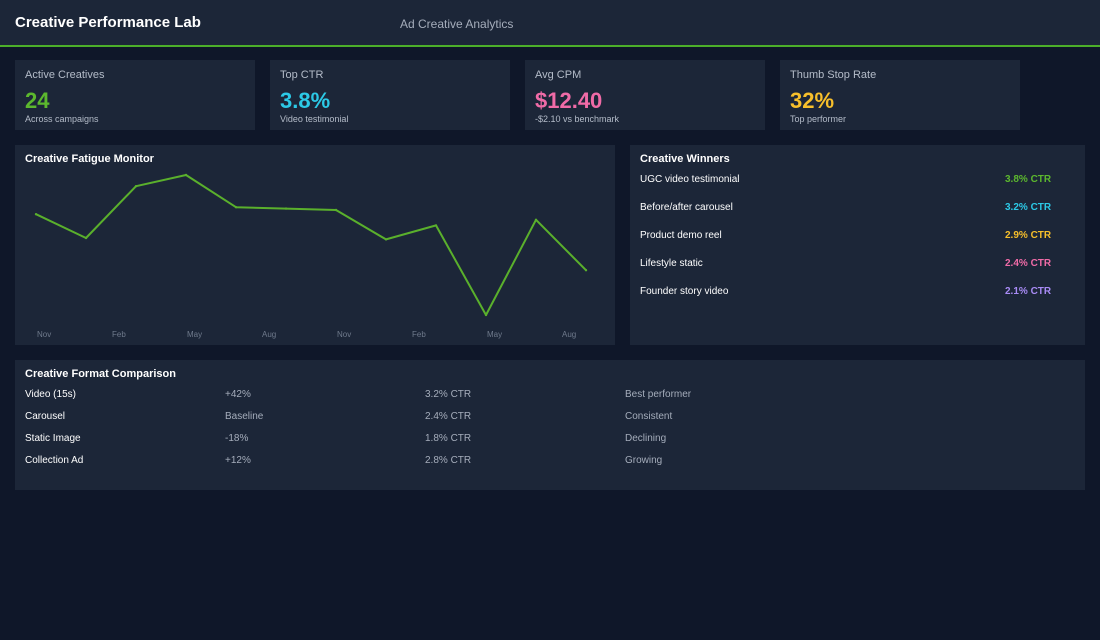 The height and width of the screenshot is (640, 1100). Describe the element at coordinates (558, 75) in the screenshot. I see `kpi-label: Avg CPM` at that location.